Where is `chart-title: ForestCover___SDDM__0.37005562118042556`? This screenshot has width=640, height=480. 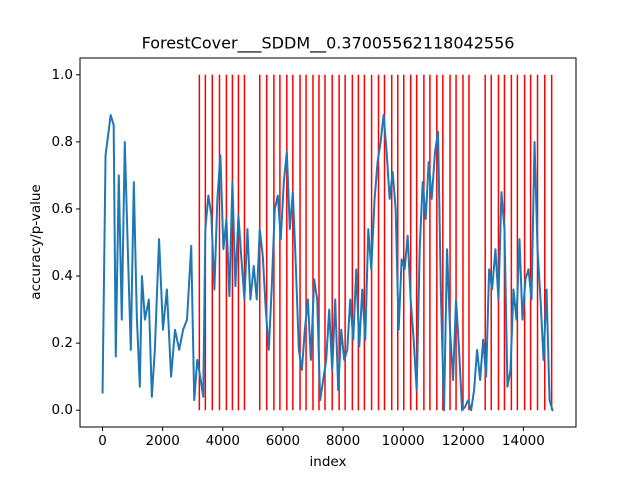
chart-title: ForestCover___SDDM__0.37005562118042556 is located at coordinates (328, 44).